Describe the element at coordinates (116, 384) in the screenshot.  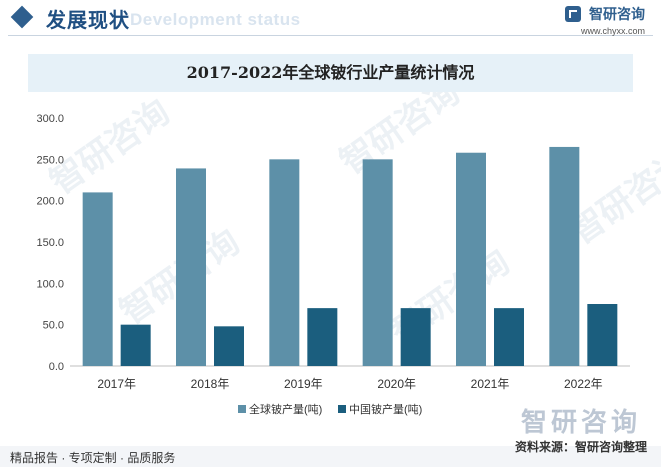
I see `x-tick-label: 2017年` at that location.